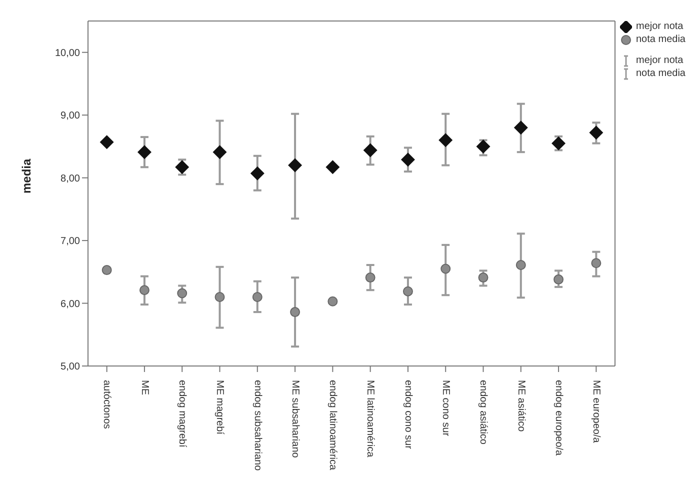 The width and height of the screenshot is (700, 487). I want to click on x-tick-label: ME, so click(144, 388).